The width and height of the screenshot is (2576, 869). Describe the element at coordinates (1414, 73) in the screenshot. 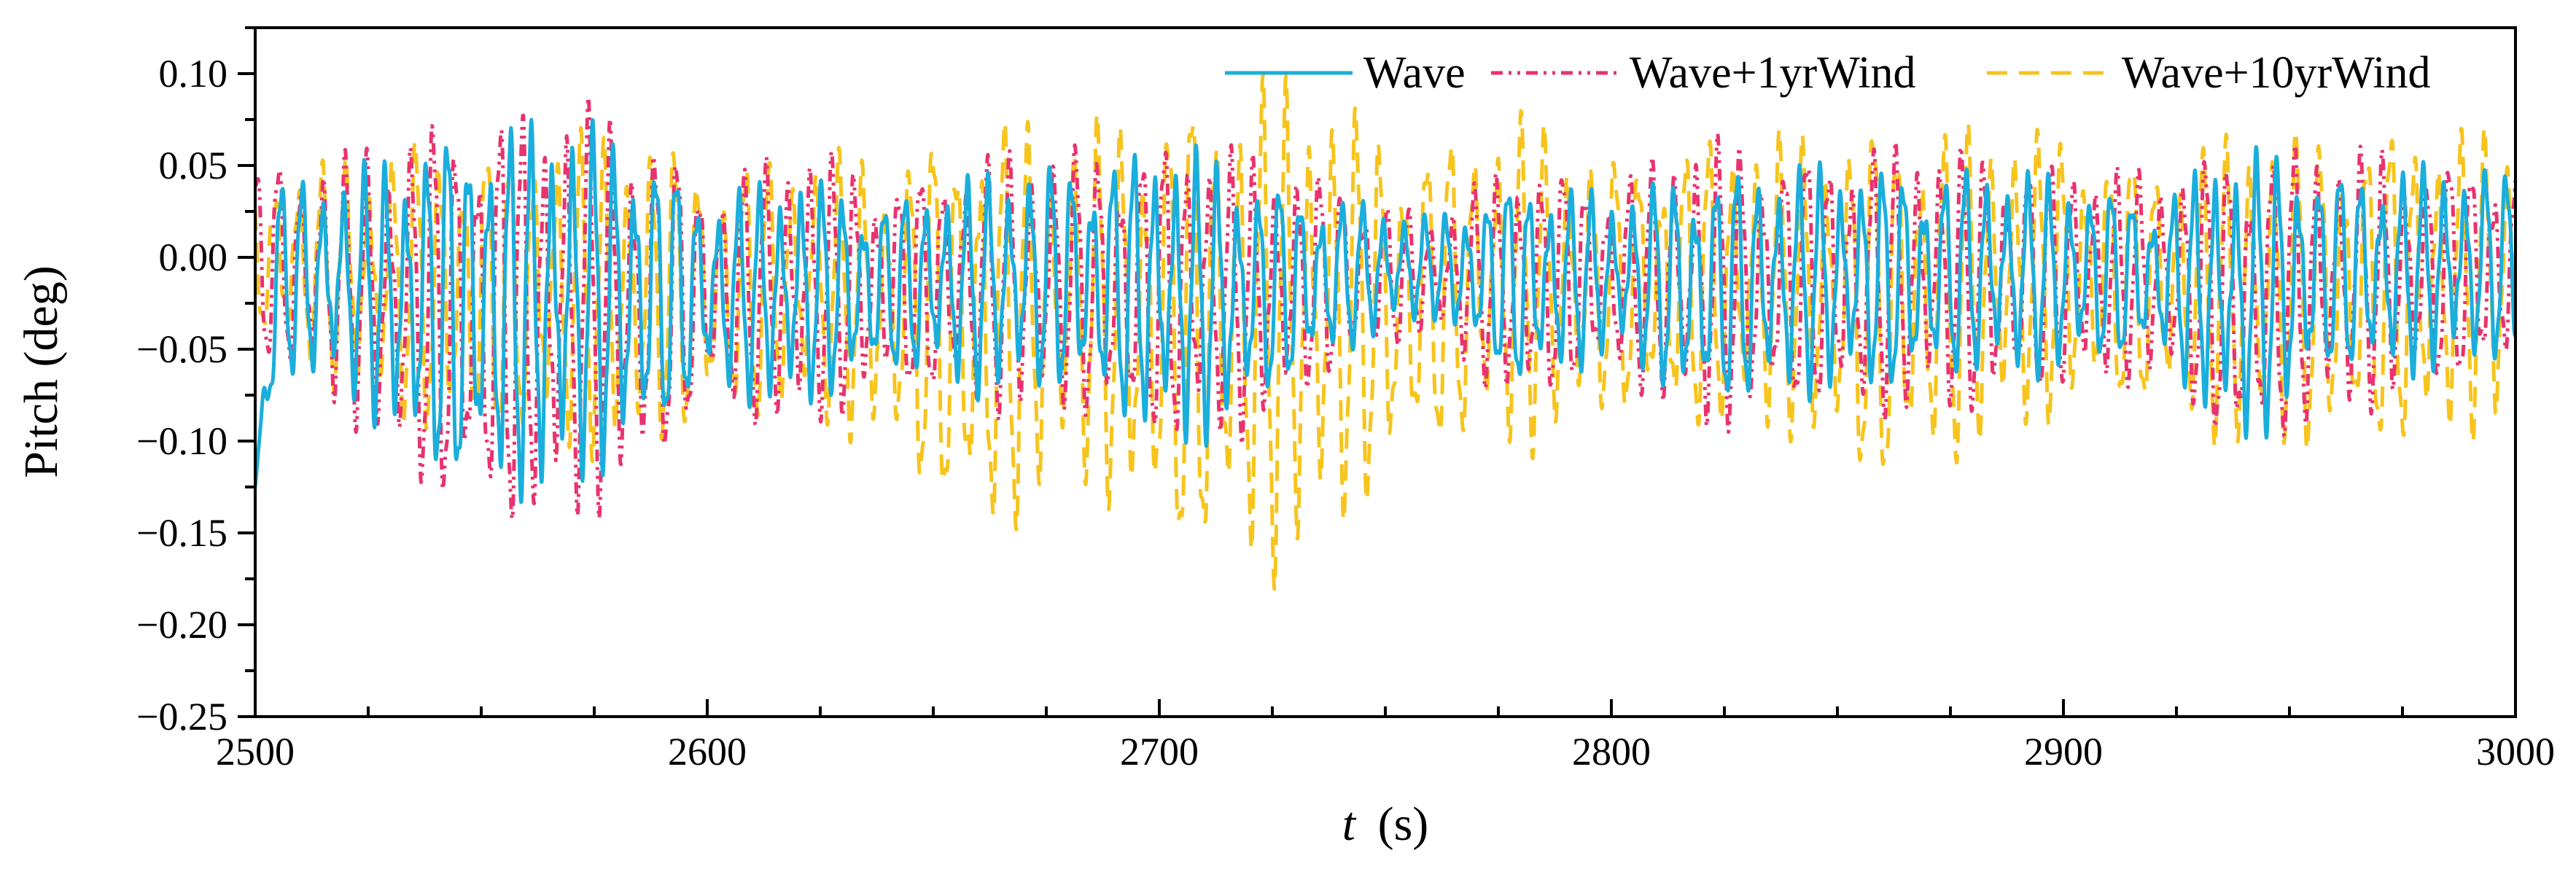

I see `legend-label: Wave` at that location.